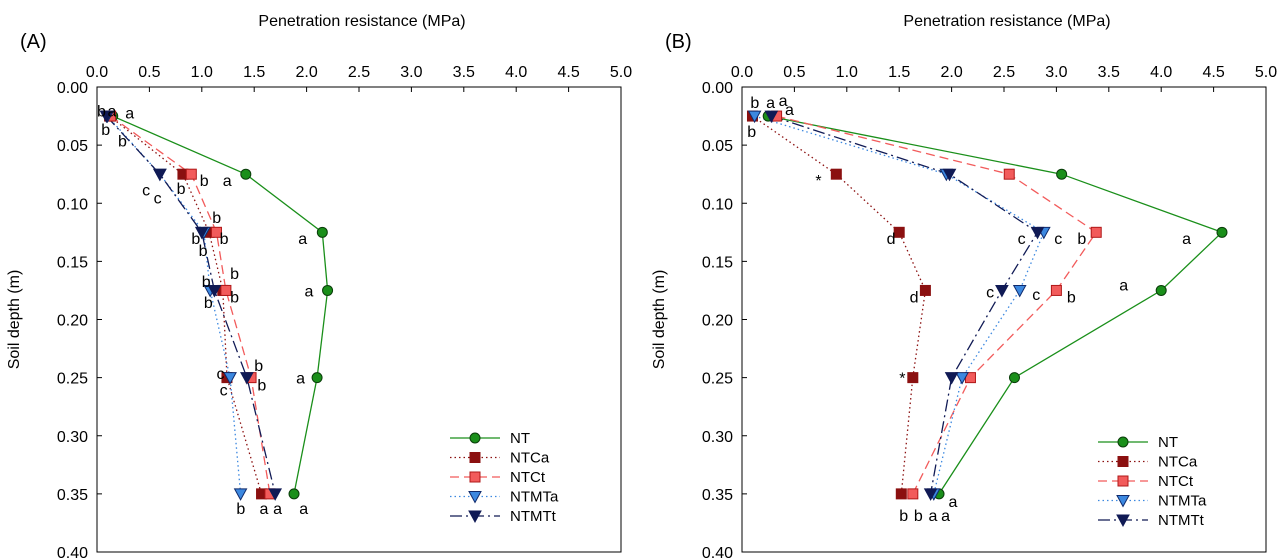 The height and width of the screenshot is (560, 1284). I want to click on y-axis-title: Soil depth (m), so click(659, 320).